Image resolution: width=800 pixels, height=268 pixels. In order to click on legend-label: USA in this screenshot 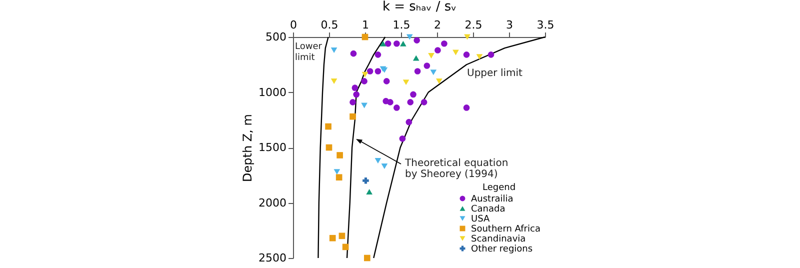, I will do `click(480, 219)`.